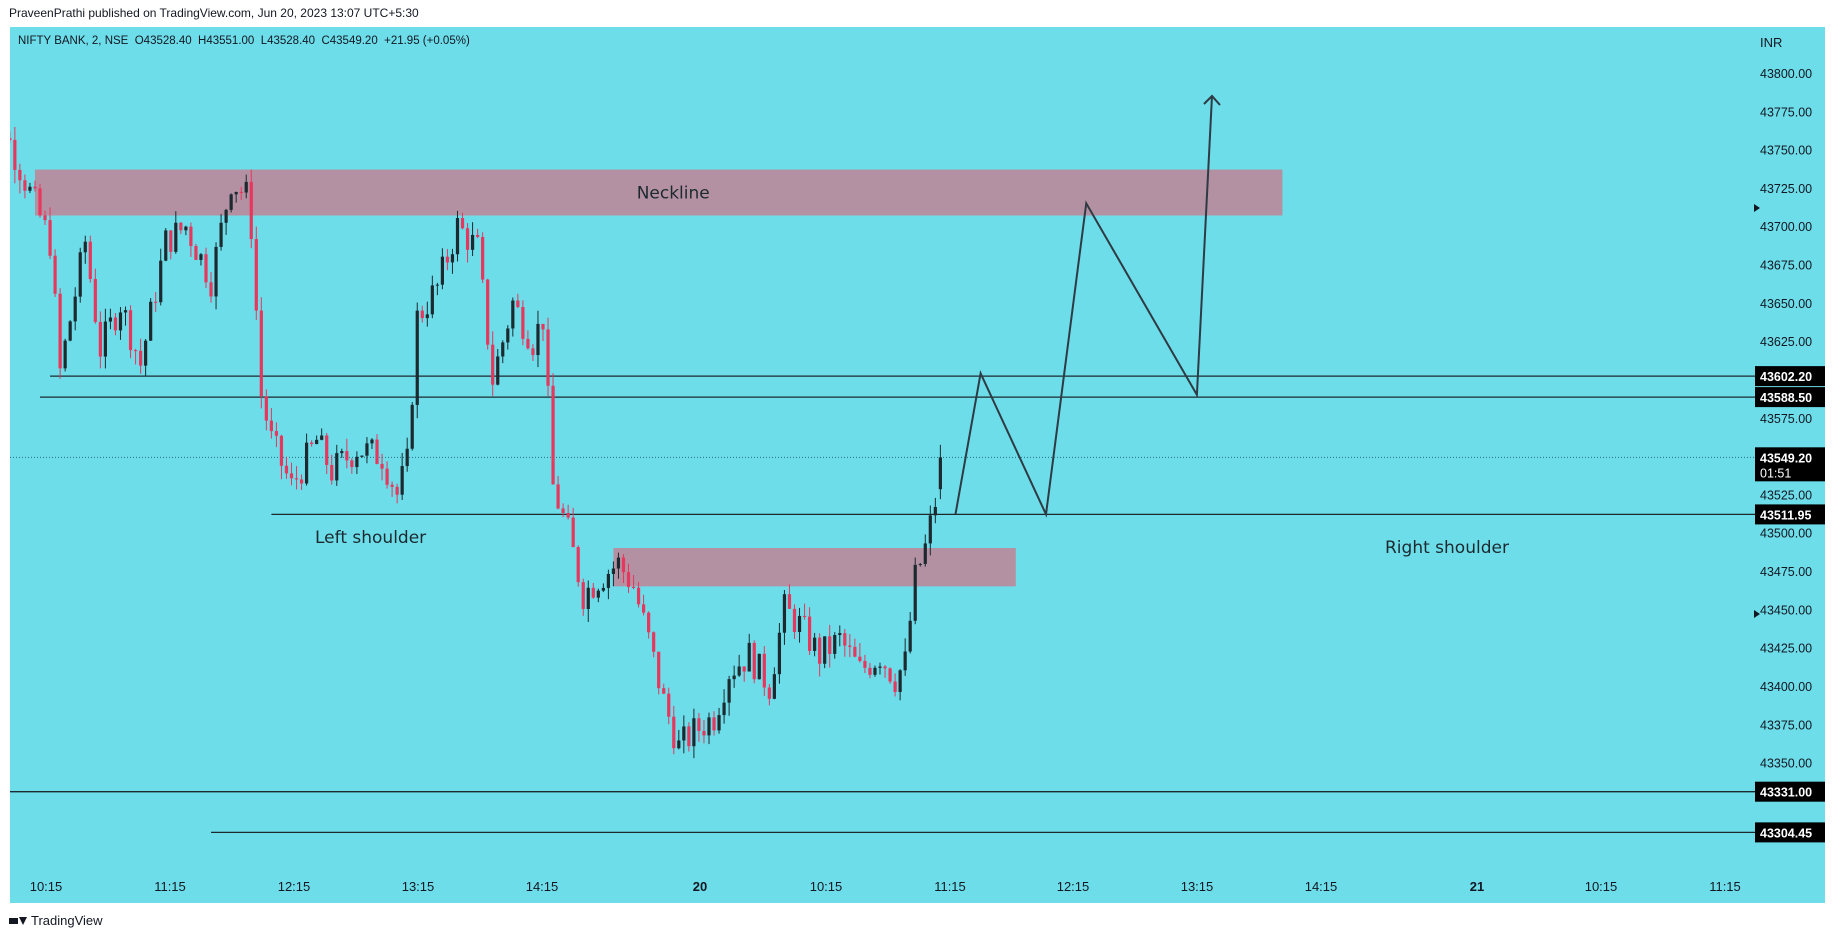  What do you see at coordinates (1786, 304) in the screenshot?
I see `price-tick-label: 43650.00` at bounding box center [1786, 304].